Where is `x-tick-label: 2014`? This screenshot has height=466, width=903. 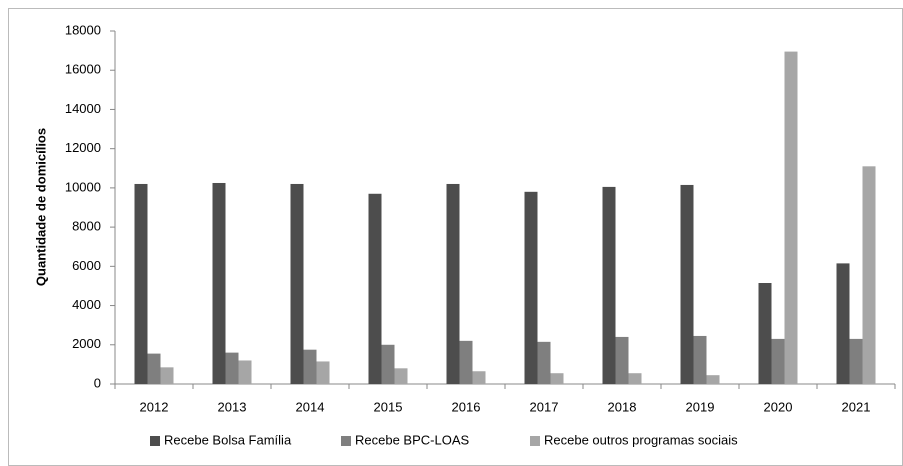 x-tick-label: 2014 is located at coordinates (310, 406).